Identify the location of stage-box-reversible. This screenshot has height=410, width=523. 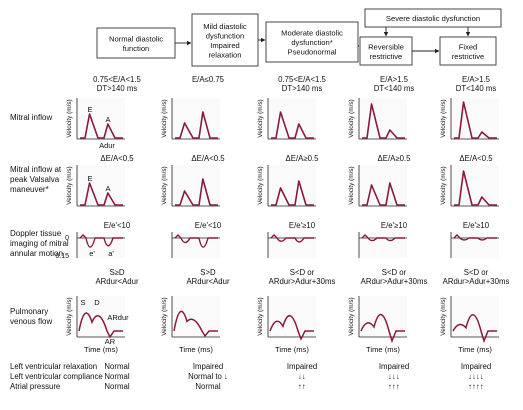
(386, 51).